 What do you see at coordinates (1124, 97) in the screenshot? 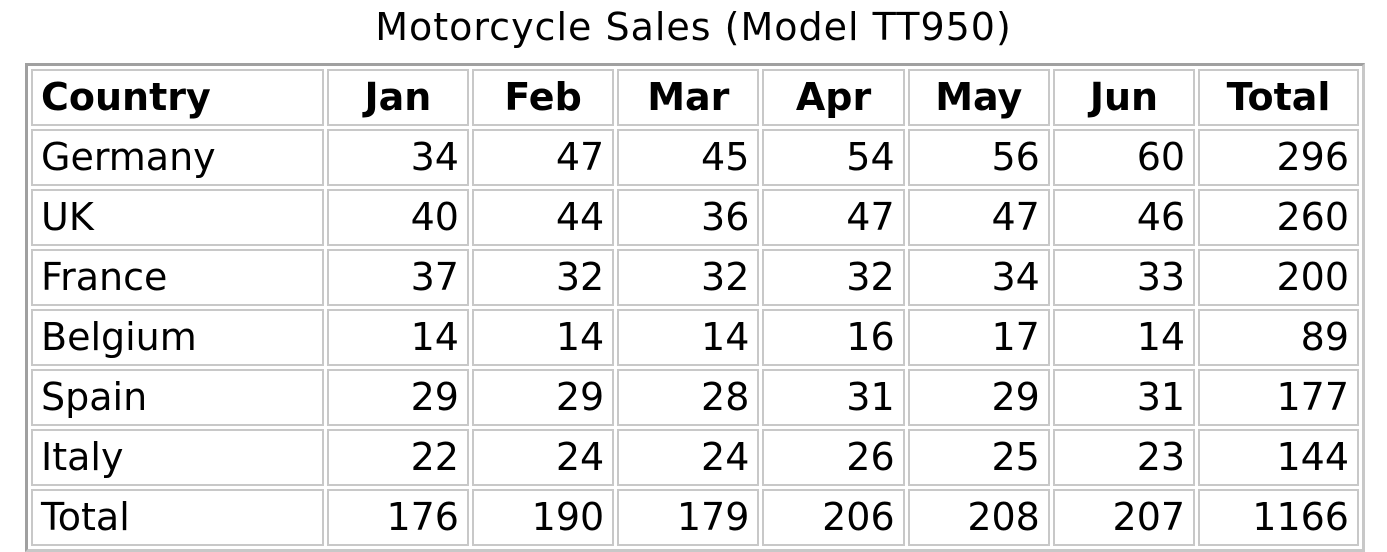
I see `column-header-jun: Jun` at bounding box center [1124, 97].